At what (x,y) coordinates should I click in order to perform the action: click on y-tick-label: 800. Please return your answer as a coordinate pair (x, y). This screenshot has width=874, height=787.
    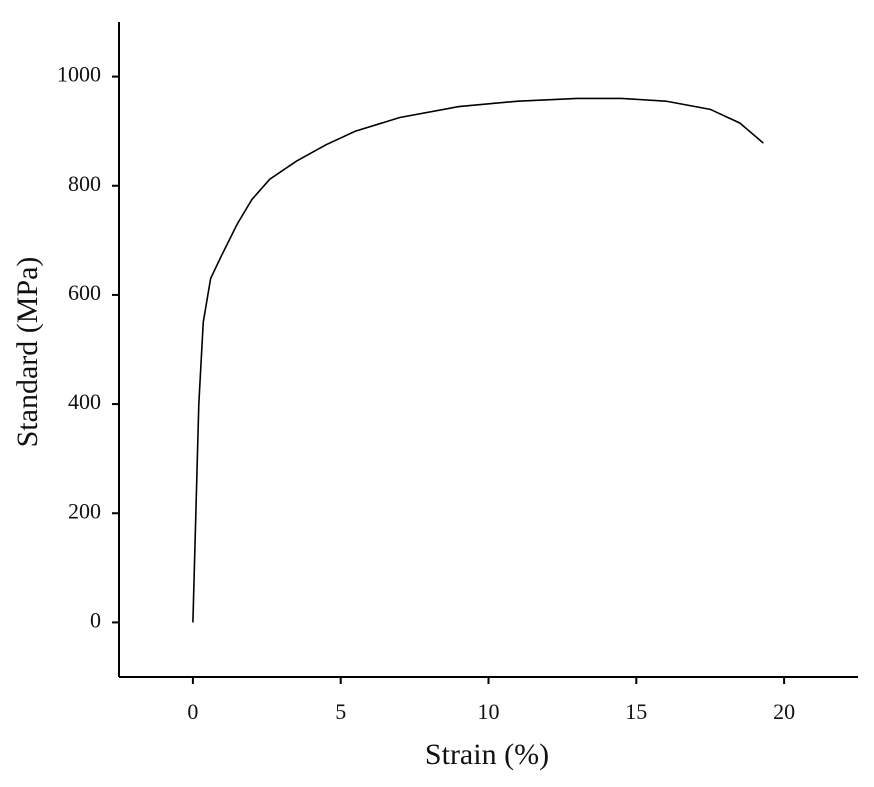
    Looking at the image, I should click on (84, 183).